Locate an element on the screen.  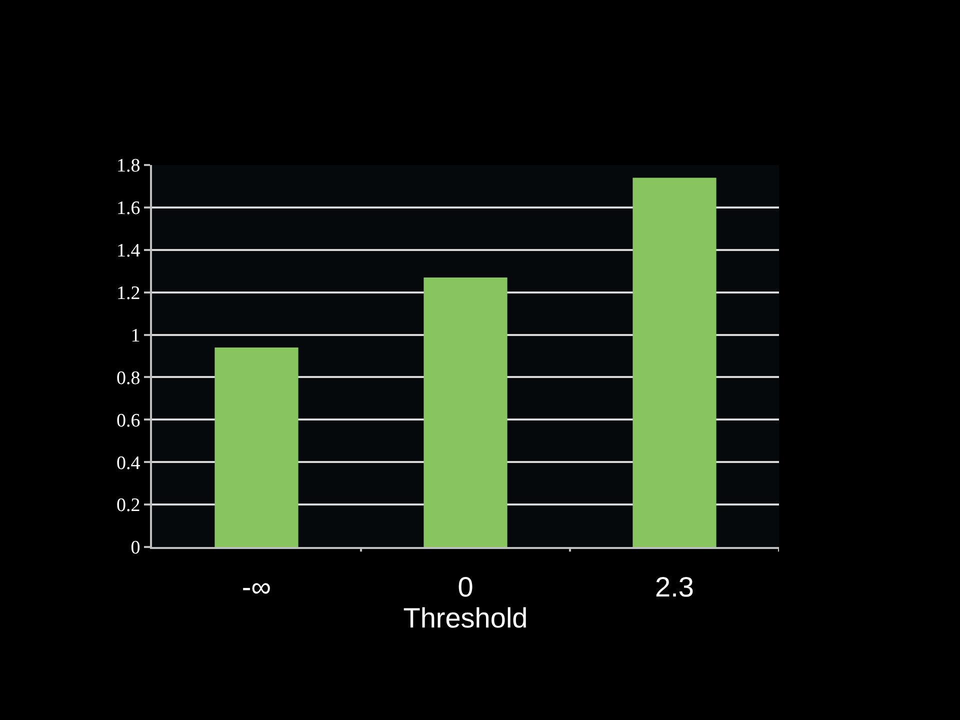
x-tick-label: -∞ is located at coordinates (257, 587).